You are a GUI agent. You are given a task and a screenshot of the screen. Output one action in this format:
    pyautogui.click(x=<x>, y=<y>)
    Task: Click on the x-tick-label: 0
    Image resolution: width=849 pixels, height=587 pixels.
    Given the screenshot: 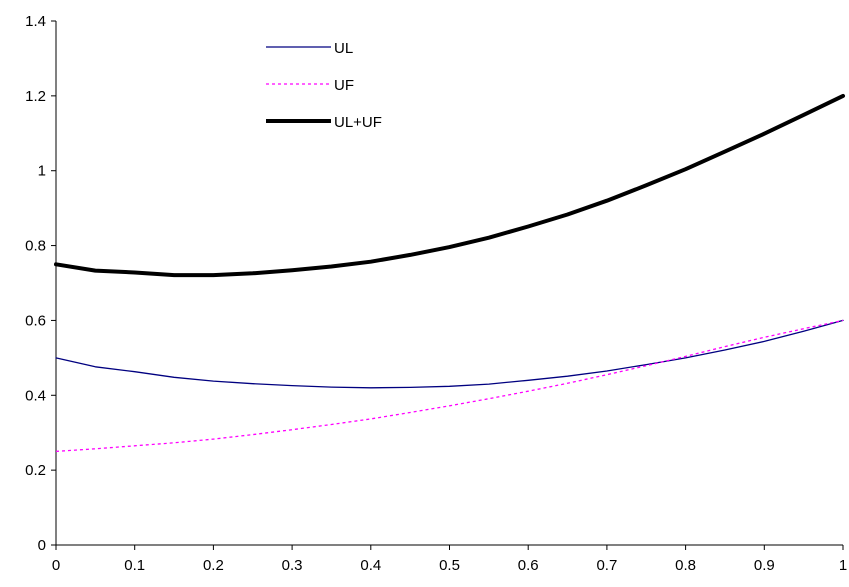 What is the action you would take?
    pyautogui.click(x=56, y=565)
    